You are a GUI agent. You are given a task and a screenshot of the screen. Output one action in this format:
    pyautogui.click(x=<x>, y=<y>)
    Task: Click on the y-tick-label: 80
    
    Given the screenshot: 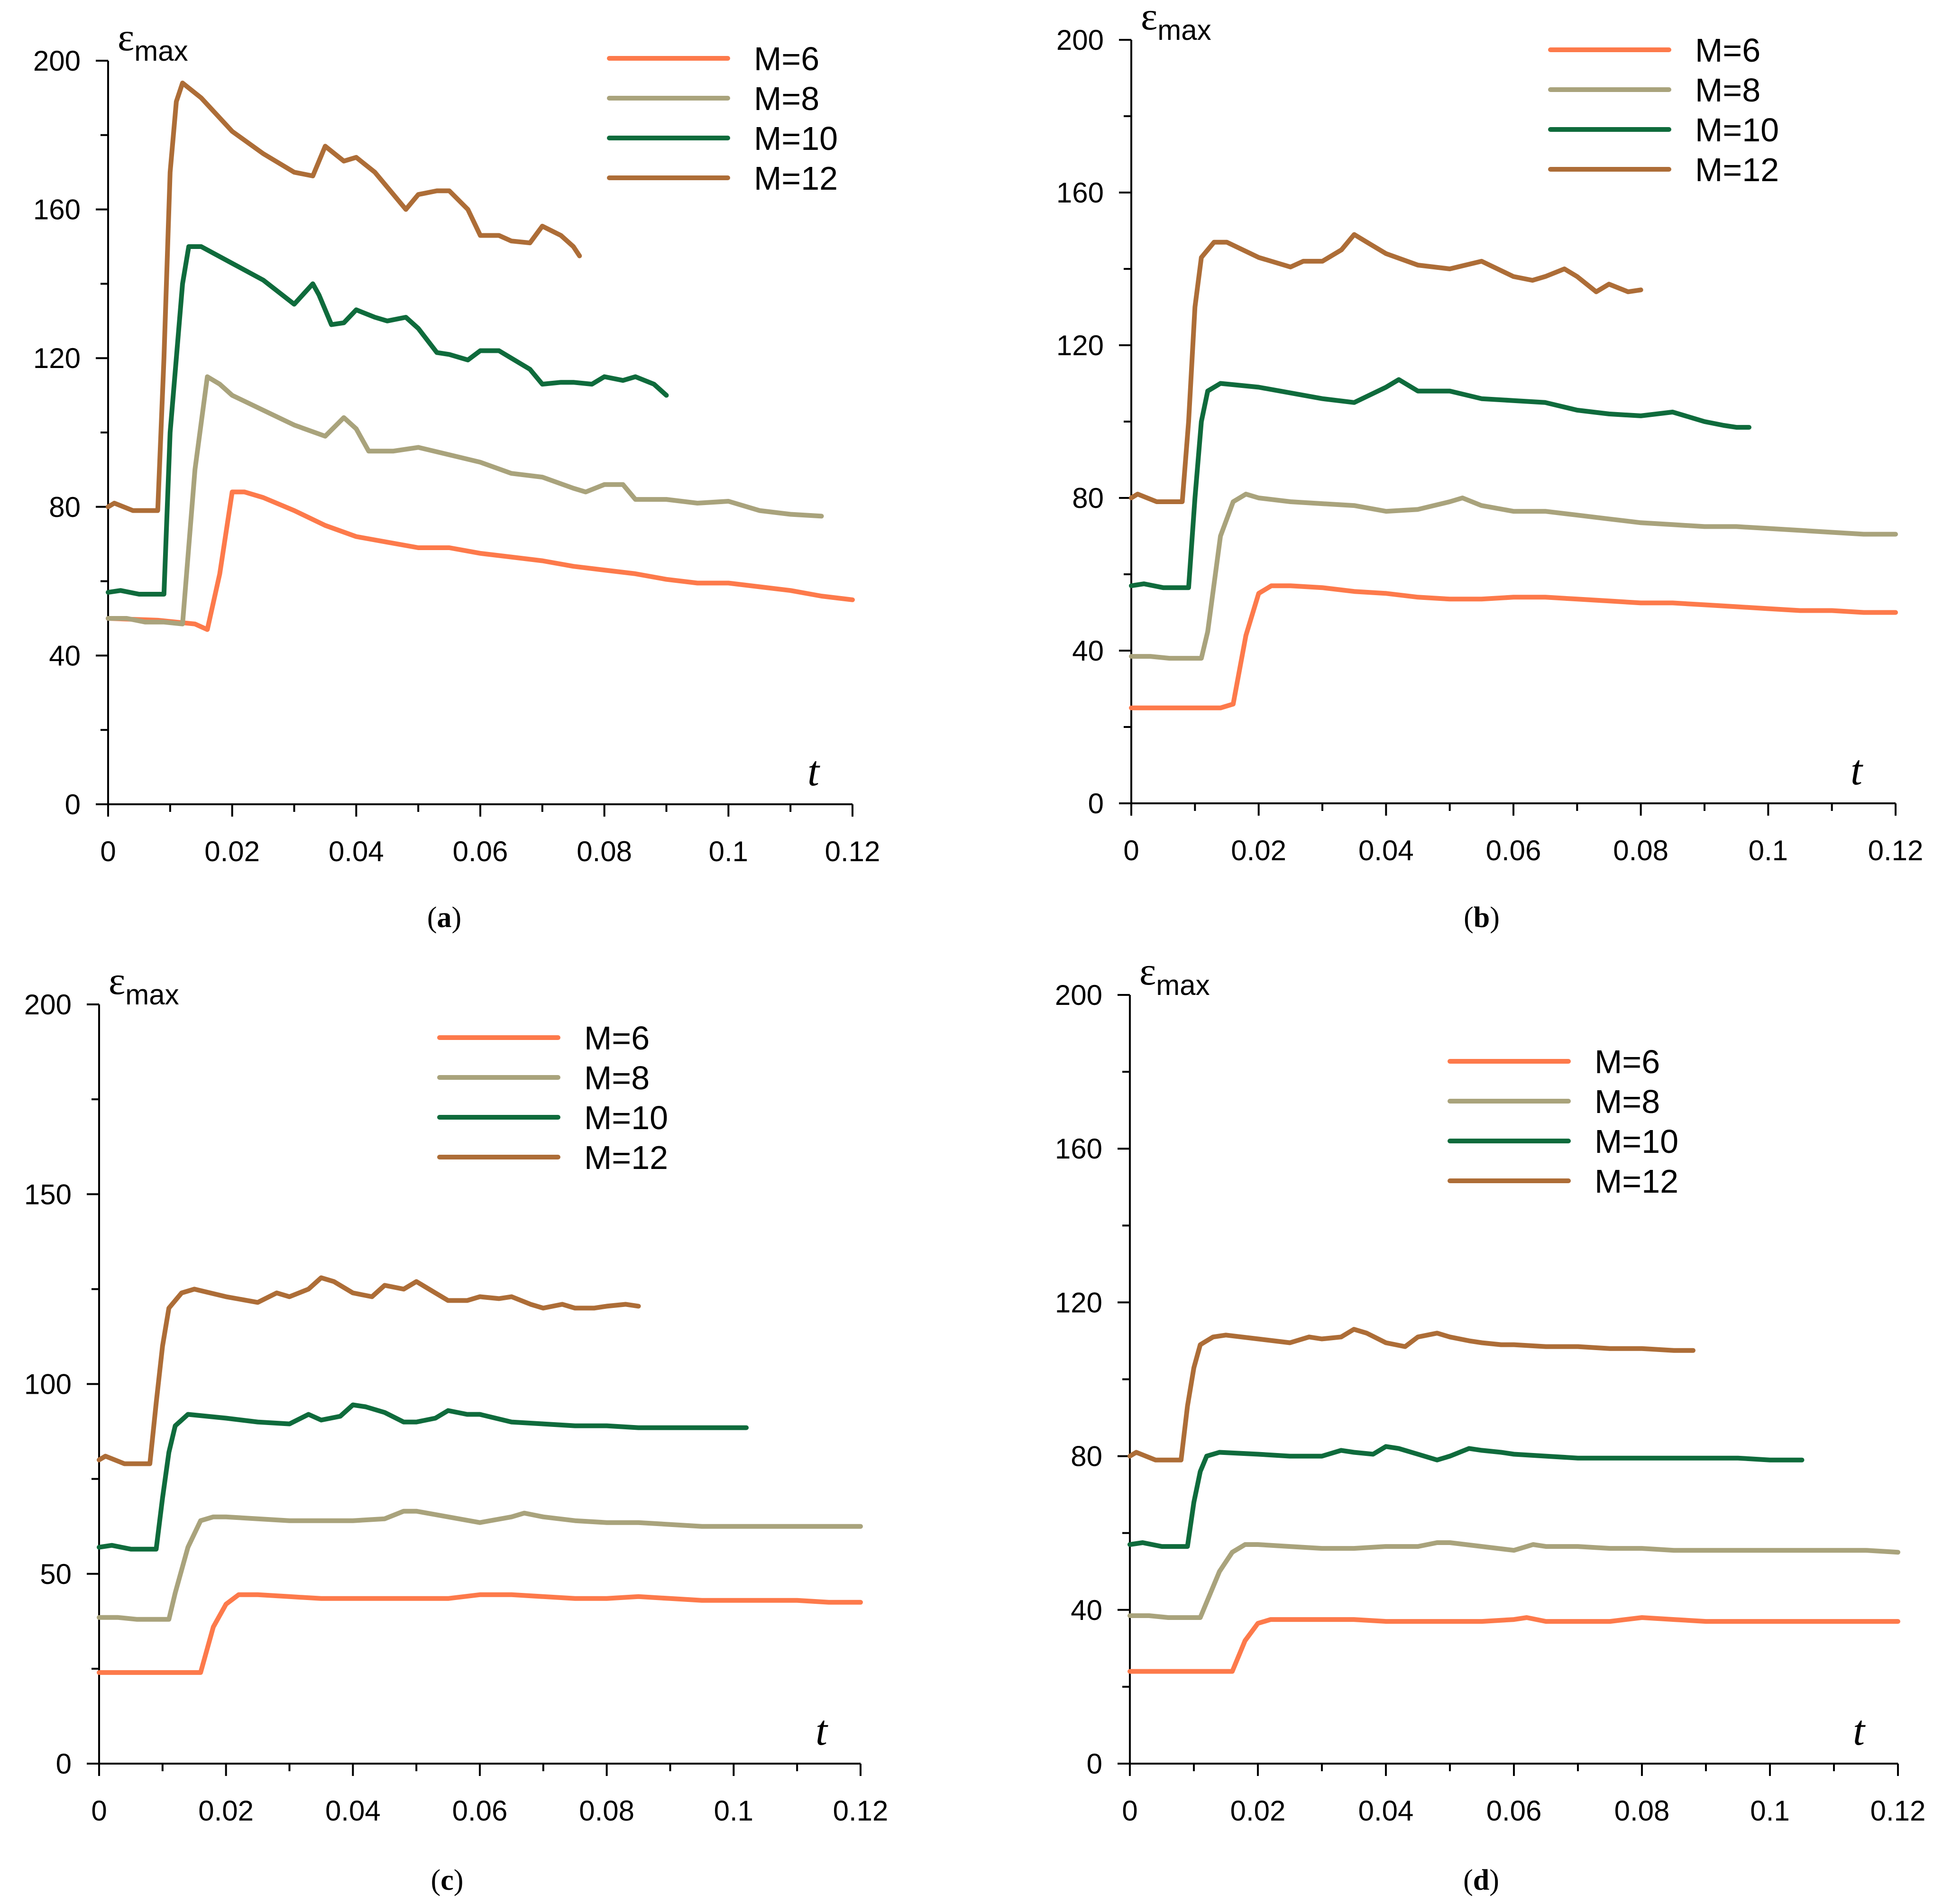 What is the action you would take?
    pyautogui.click(x=1088, y=498)
    